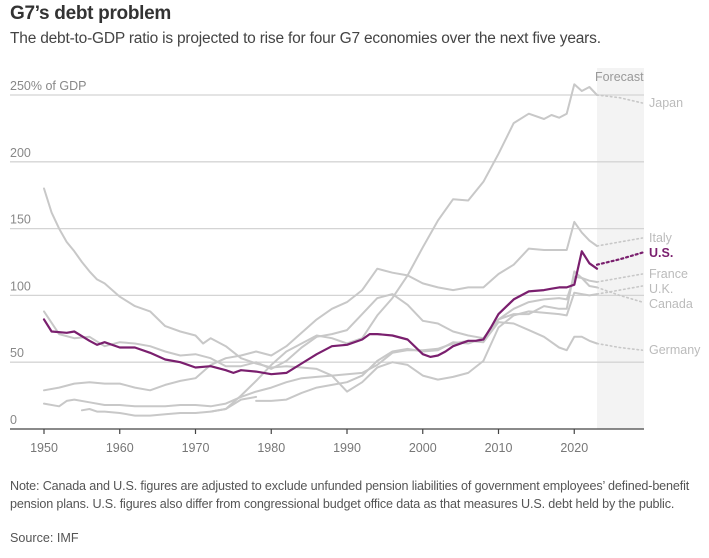  Describe the element at coordinates (20, 153) in the screenshot. I see `y-tick-label-200: 200` at that location.